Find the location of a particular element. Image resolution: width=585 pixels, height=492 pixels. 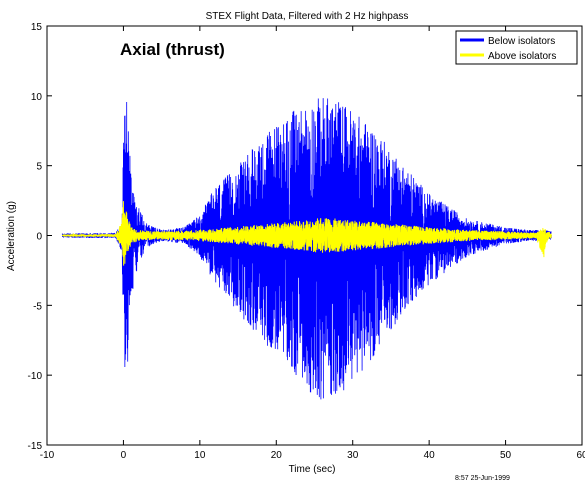

x-tick-label: 0 is located at coordinates (124, 455).